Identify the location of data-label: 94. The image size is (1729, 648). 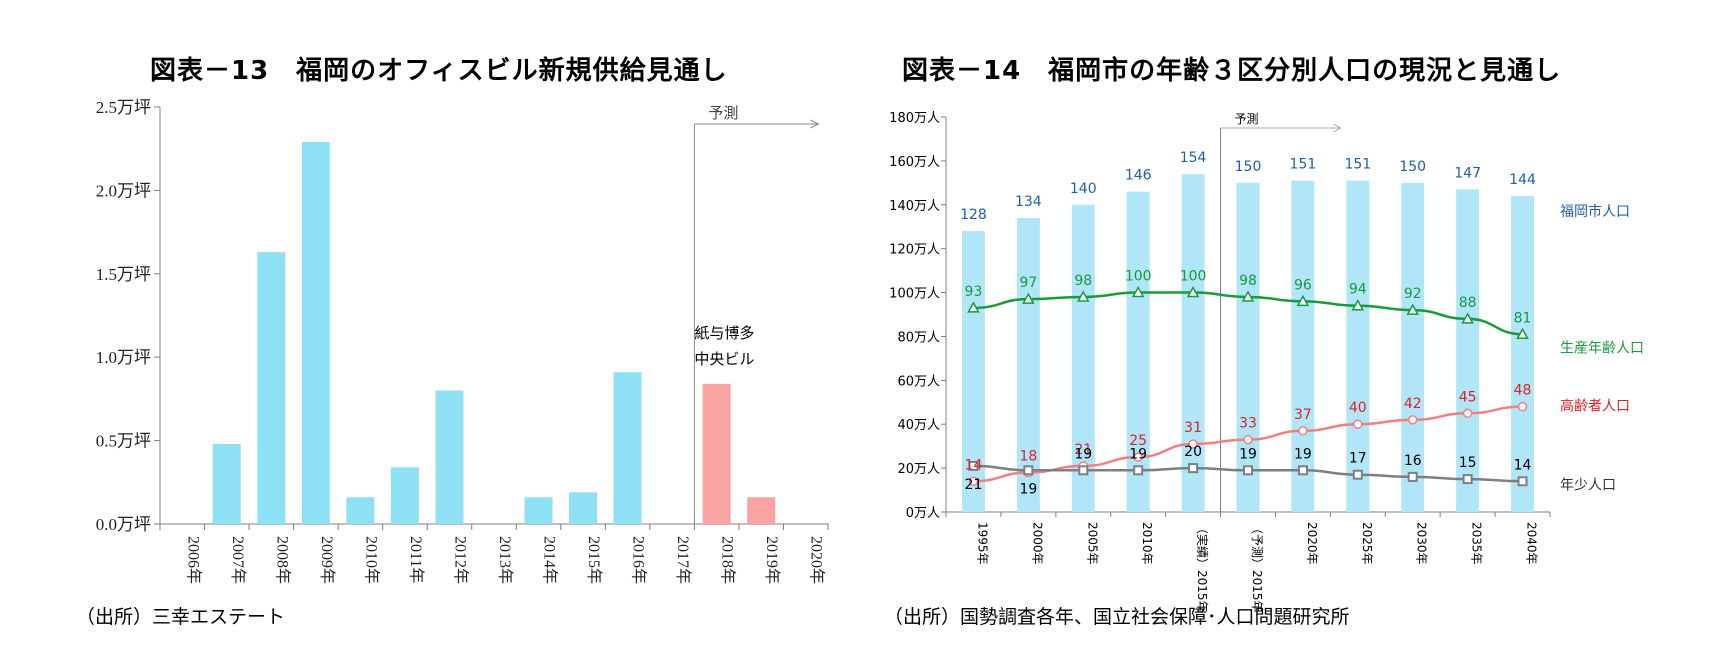
(1358, 290).